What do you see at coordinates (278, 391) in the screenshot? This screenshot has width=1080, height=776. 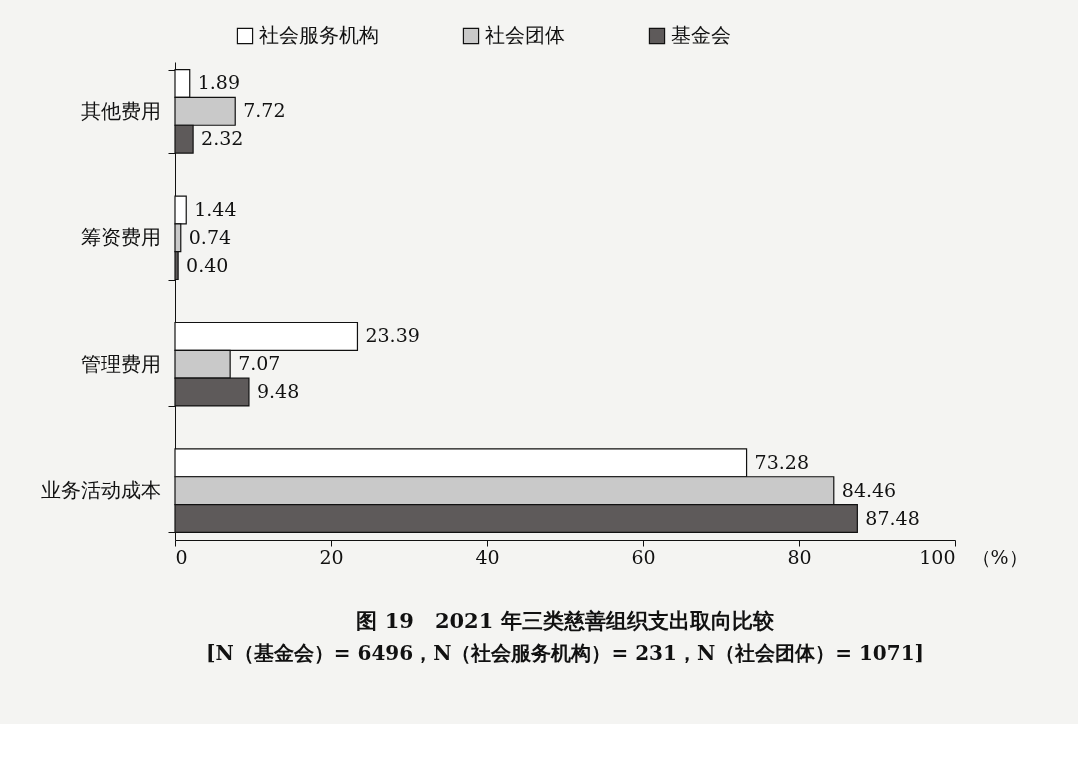 I see `data-label: 9.48` at bounding box center [278, 391].